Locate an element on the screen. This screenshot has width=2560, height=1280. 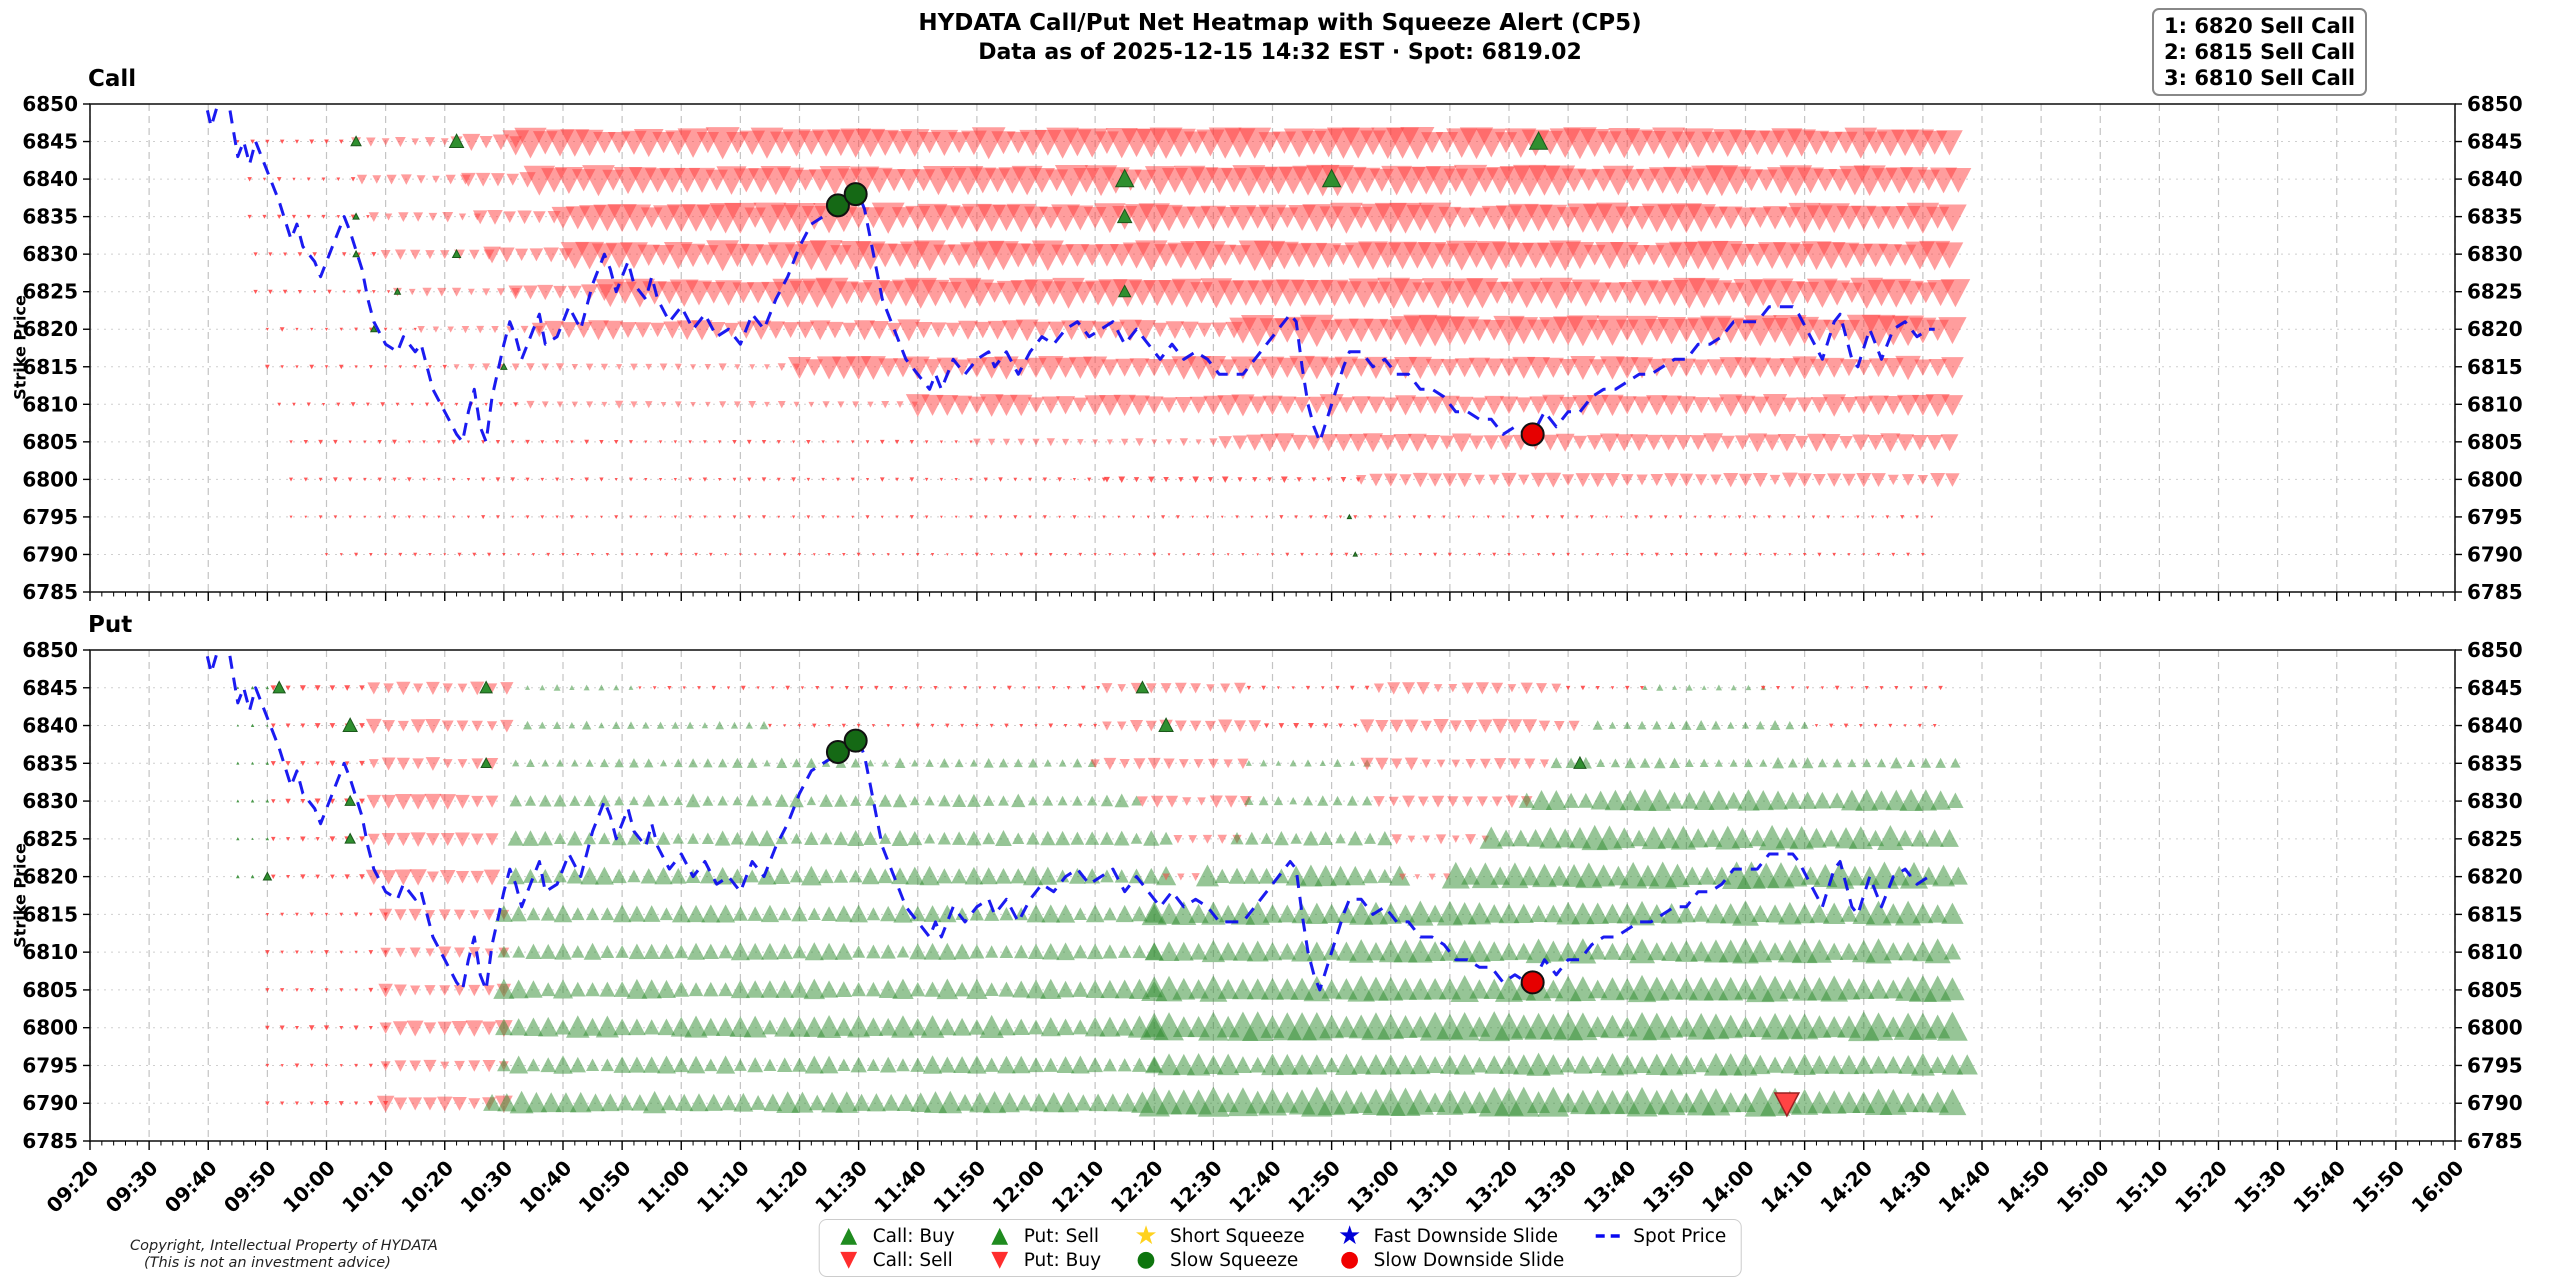
svg-text: 6820 is located at coordinates (50, 329).